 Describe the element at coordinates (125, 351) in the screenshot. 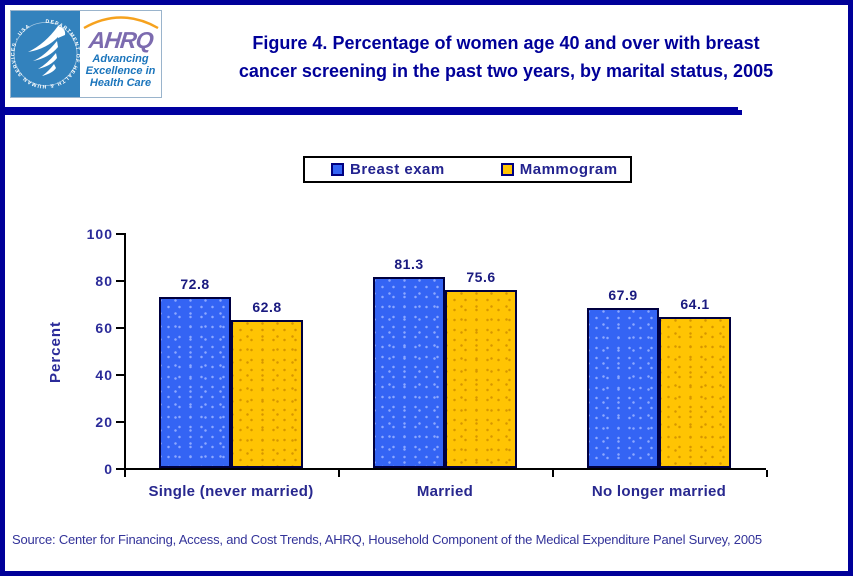

I see `y-axis-line` at that location.